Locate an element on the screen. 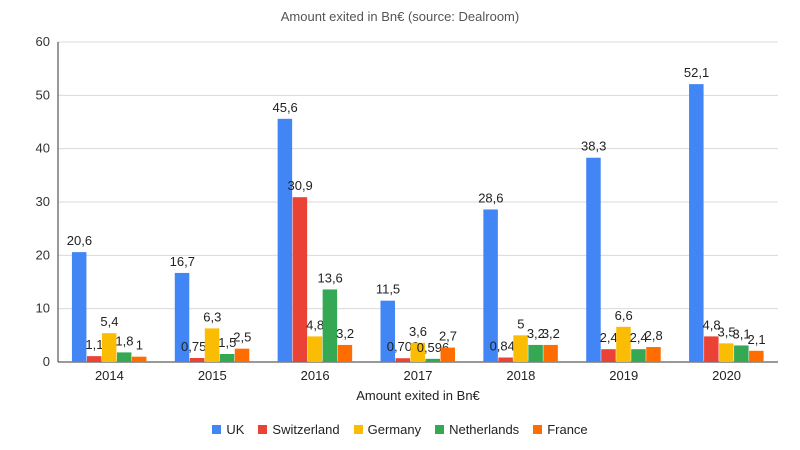 The image size is (800, 450). data-label: 6,3 is located at coordinates (212, 316).